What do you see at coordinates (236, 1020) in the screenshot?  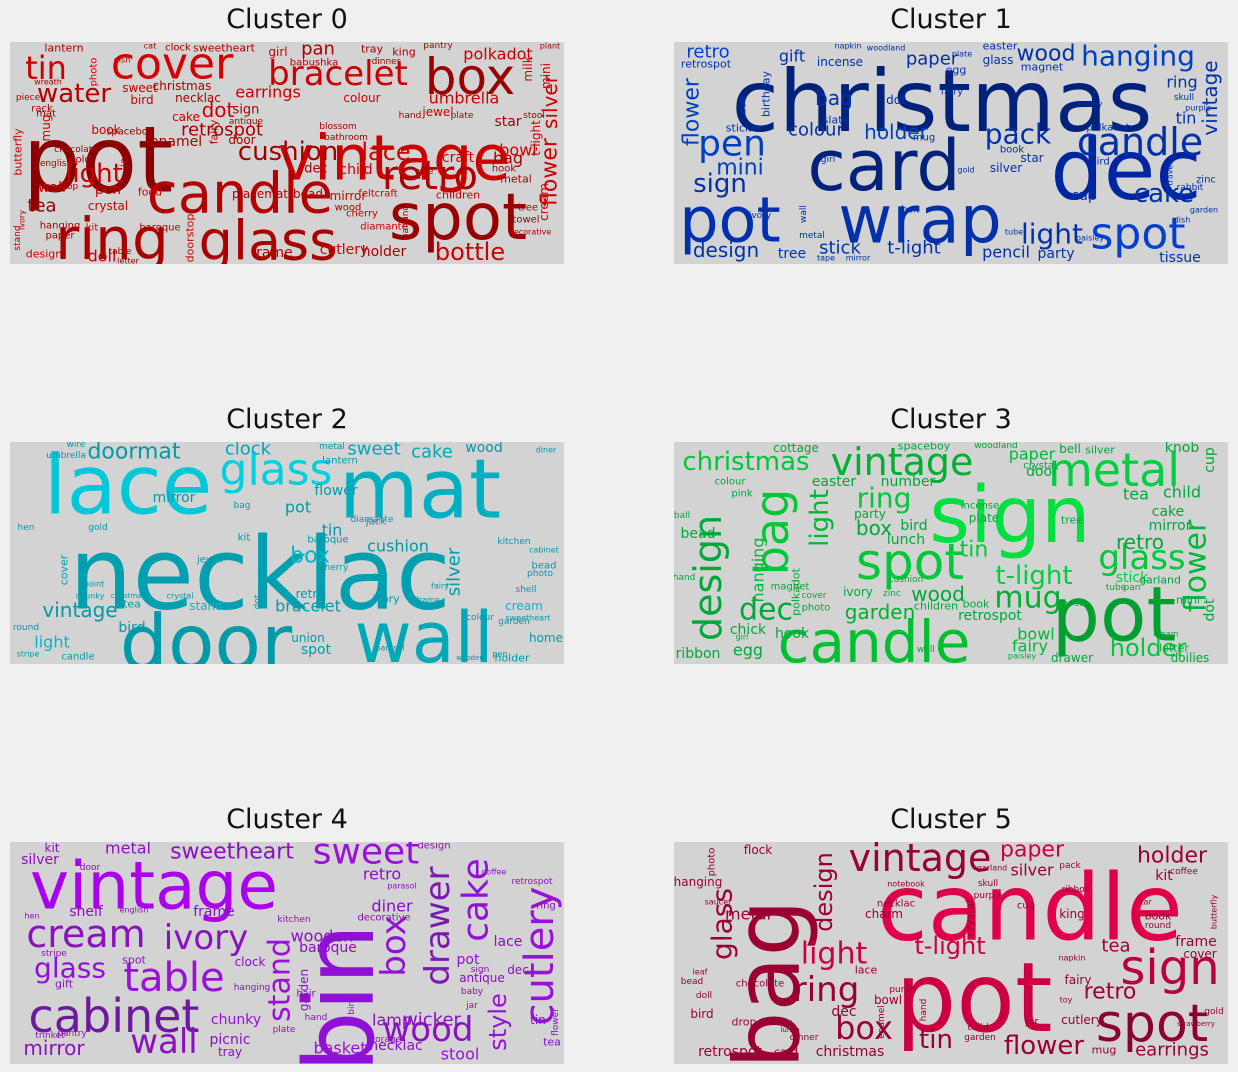 I see `cloud-word: chunky` at bounding box center [236, 1020].